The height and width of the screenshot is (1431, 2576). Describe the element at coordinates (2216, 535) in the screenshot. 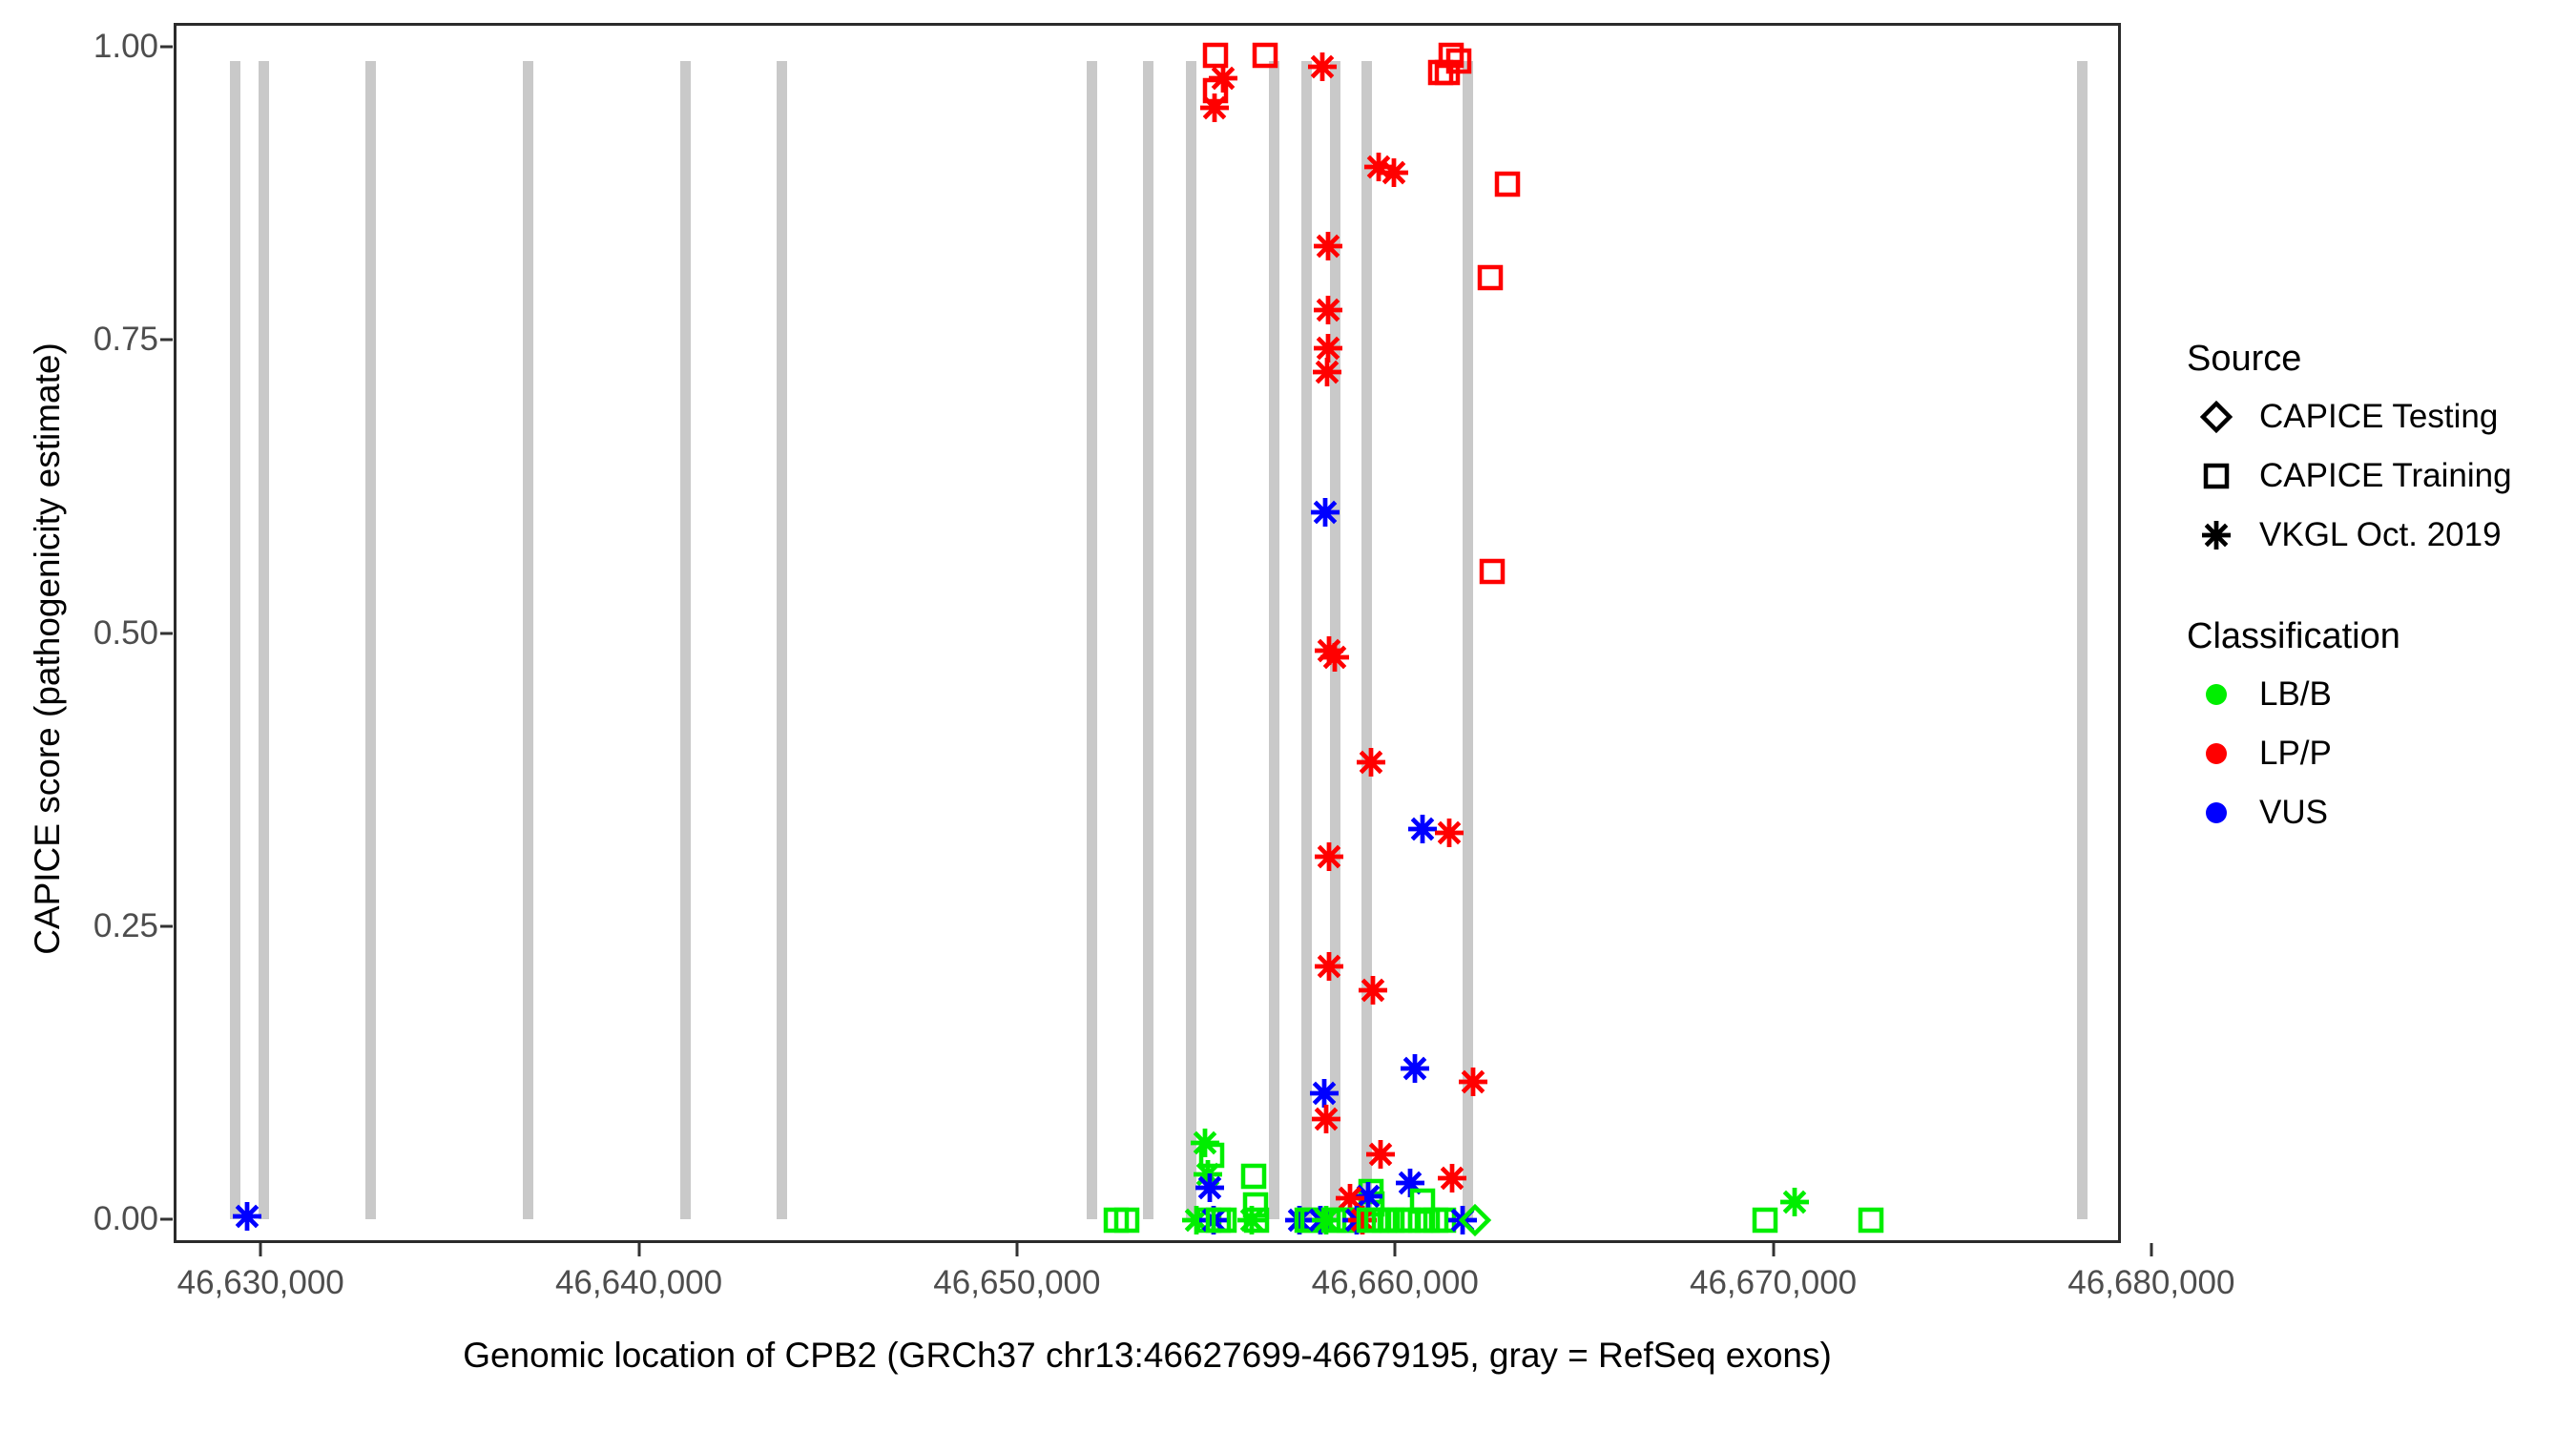

I see `asterisk-icon` at that location.